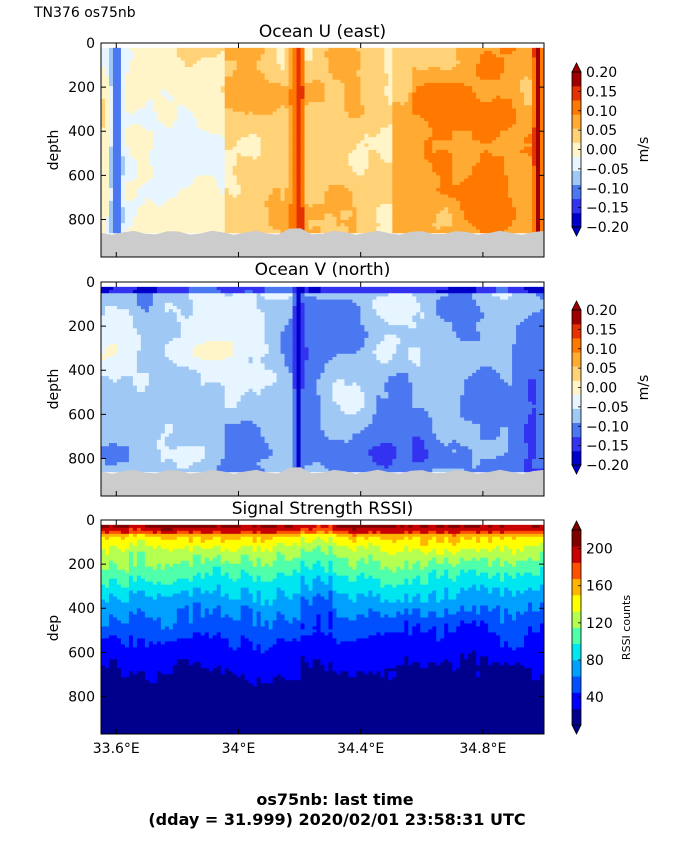 This screenshot has width=675, height=855. I want to click on colorbar-tick-label: −0.05, so click(607, 170).